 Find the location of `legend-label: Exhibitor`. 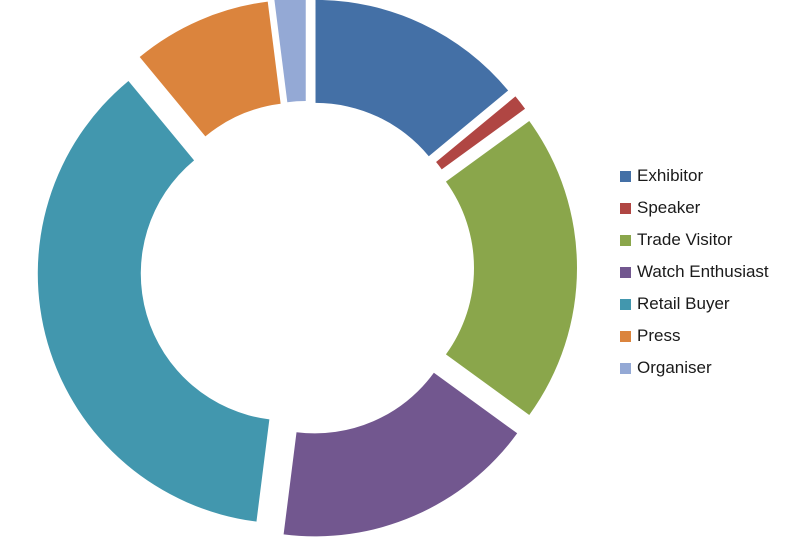

legend-label: Exhibitor is located at coordinates (670, 175).